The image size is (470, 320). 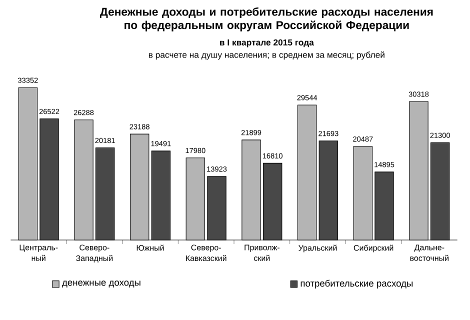 What do you see at coordinates (39, 252) in the screenshot?
I see `x-tick-label: Централь-ный` at bounding box center [39, 252].